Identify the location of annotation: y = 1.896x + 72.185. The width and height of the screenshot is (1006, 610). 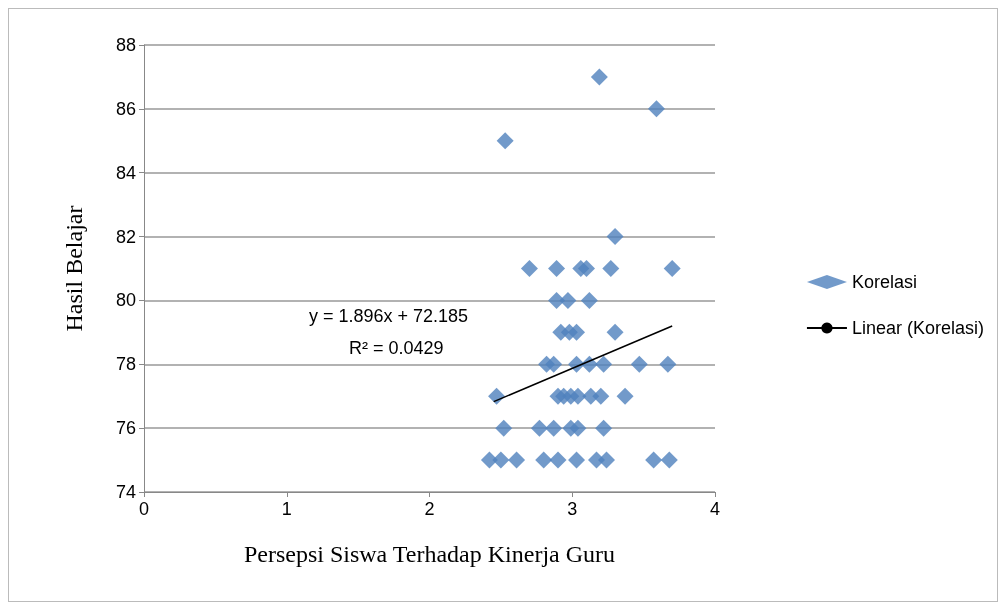
(389, 316).